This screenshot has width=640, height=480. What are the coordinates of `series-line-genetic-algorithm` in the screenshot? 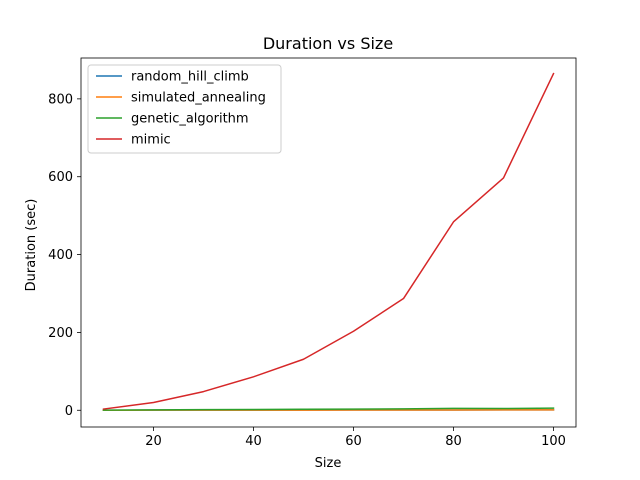 It's located at (328, 409).